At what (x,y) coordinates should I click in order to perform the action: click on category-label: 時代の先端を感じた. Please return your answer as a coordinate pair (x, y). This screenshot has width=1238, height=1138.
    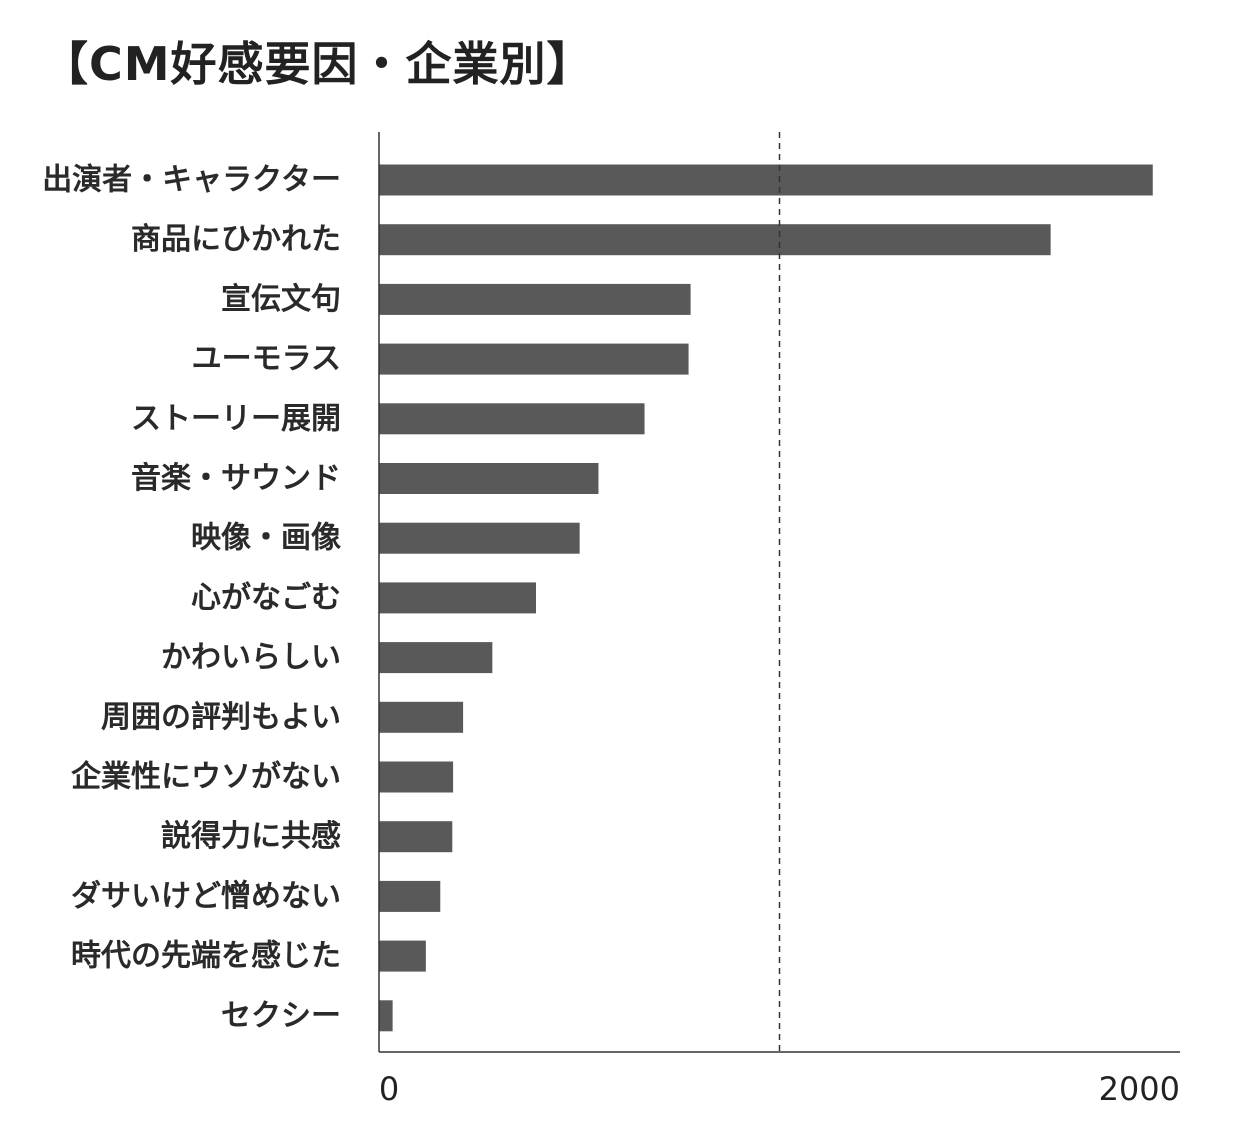
    Looking at the image, I should click on (206, 956).